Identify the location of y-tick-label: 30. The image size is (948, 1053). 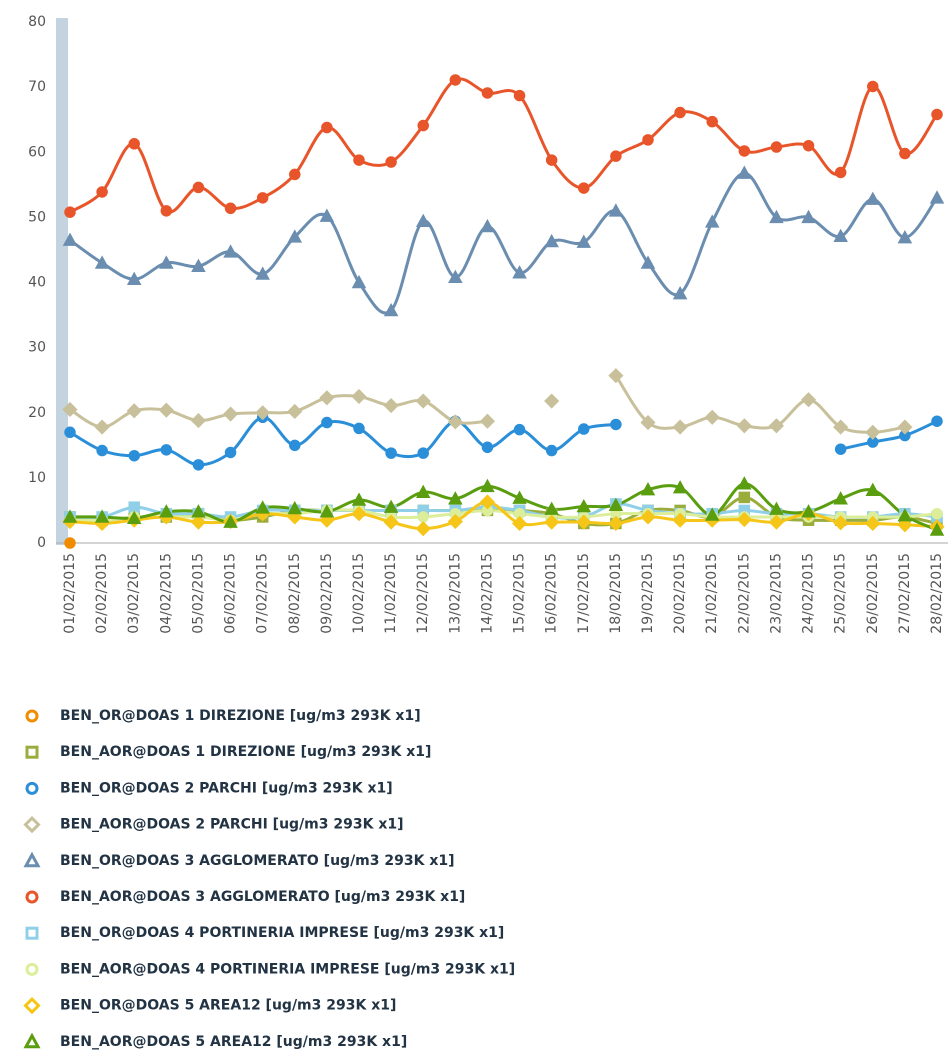
(37, 348).